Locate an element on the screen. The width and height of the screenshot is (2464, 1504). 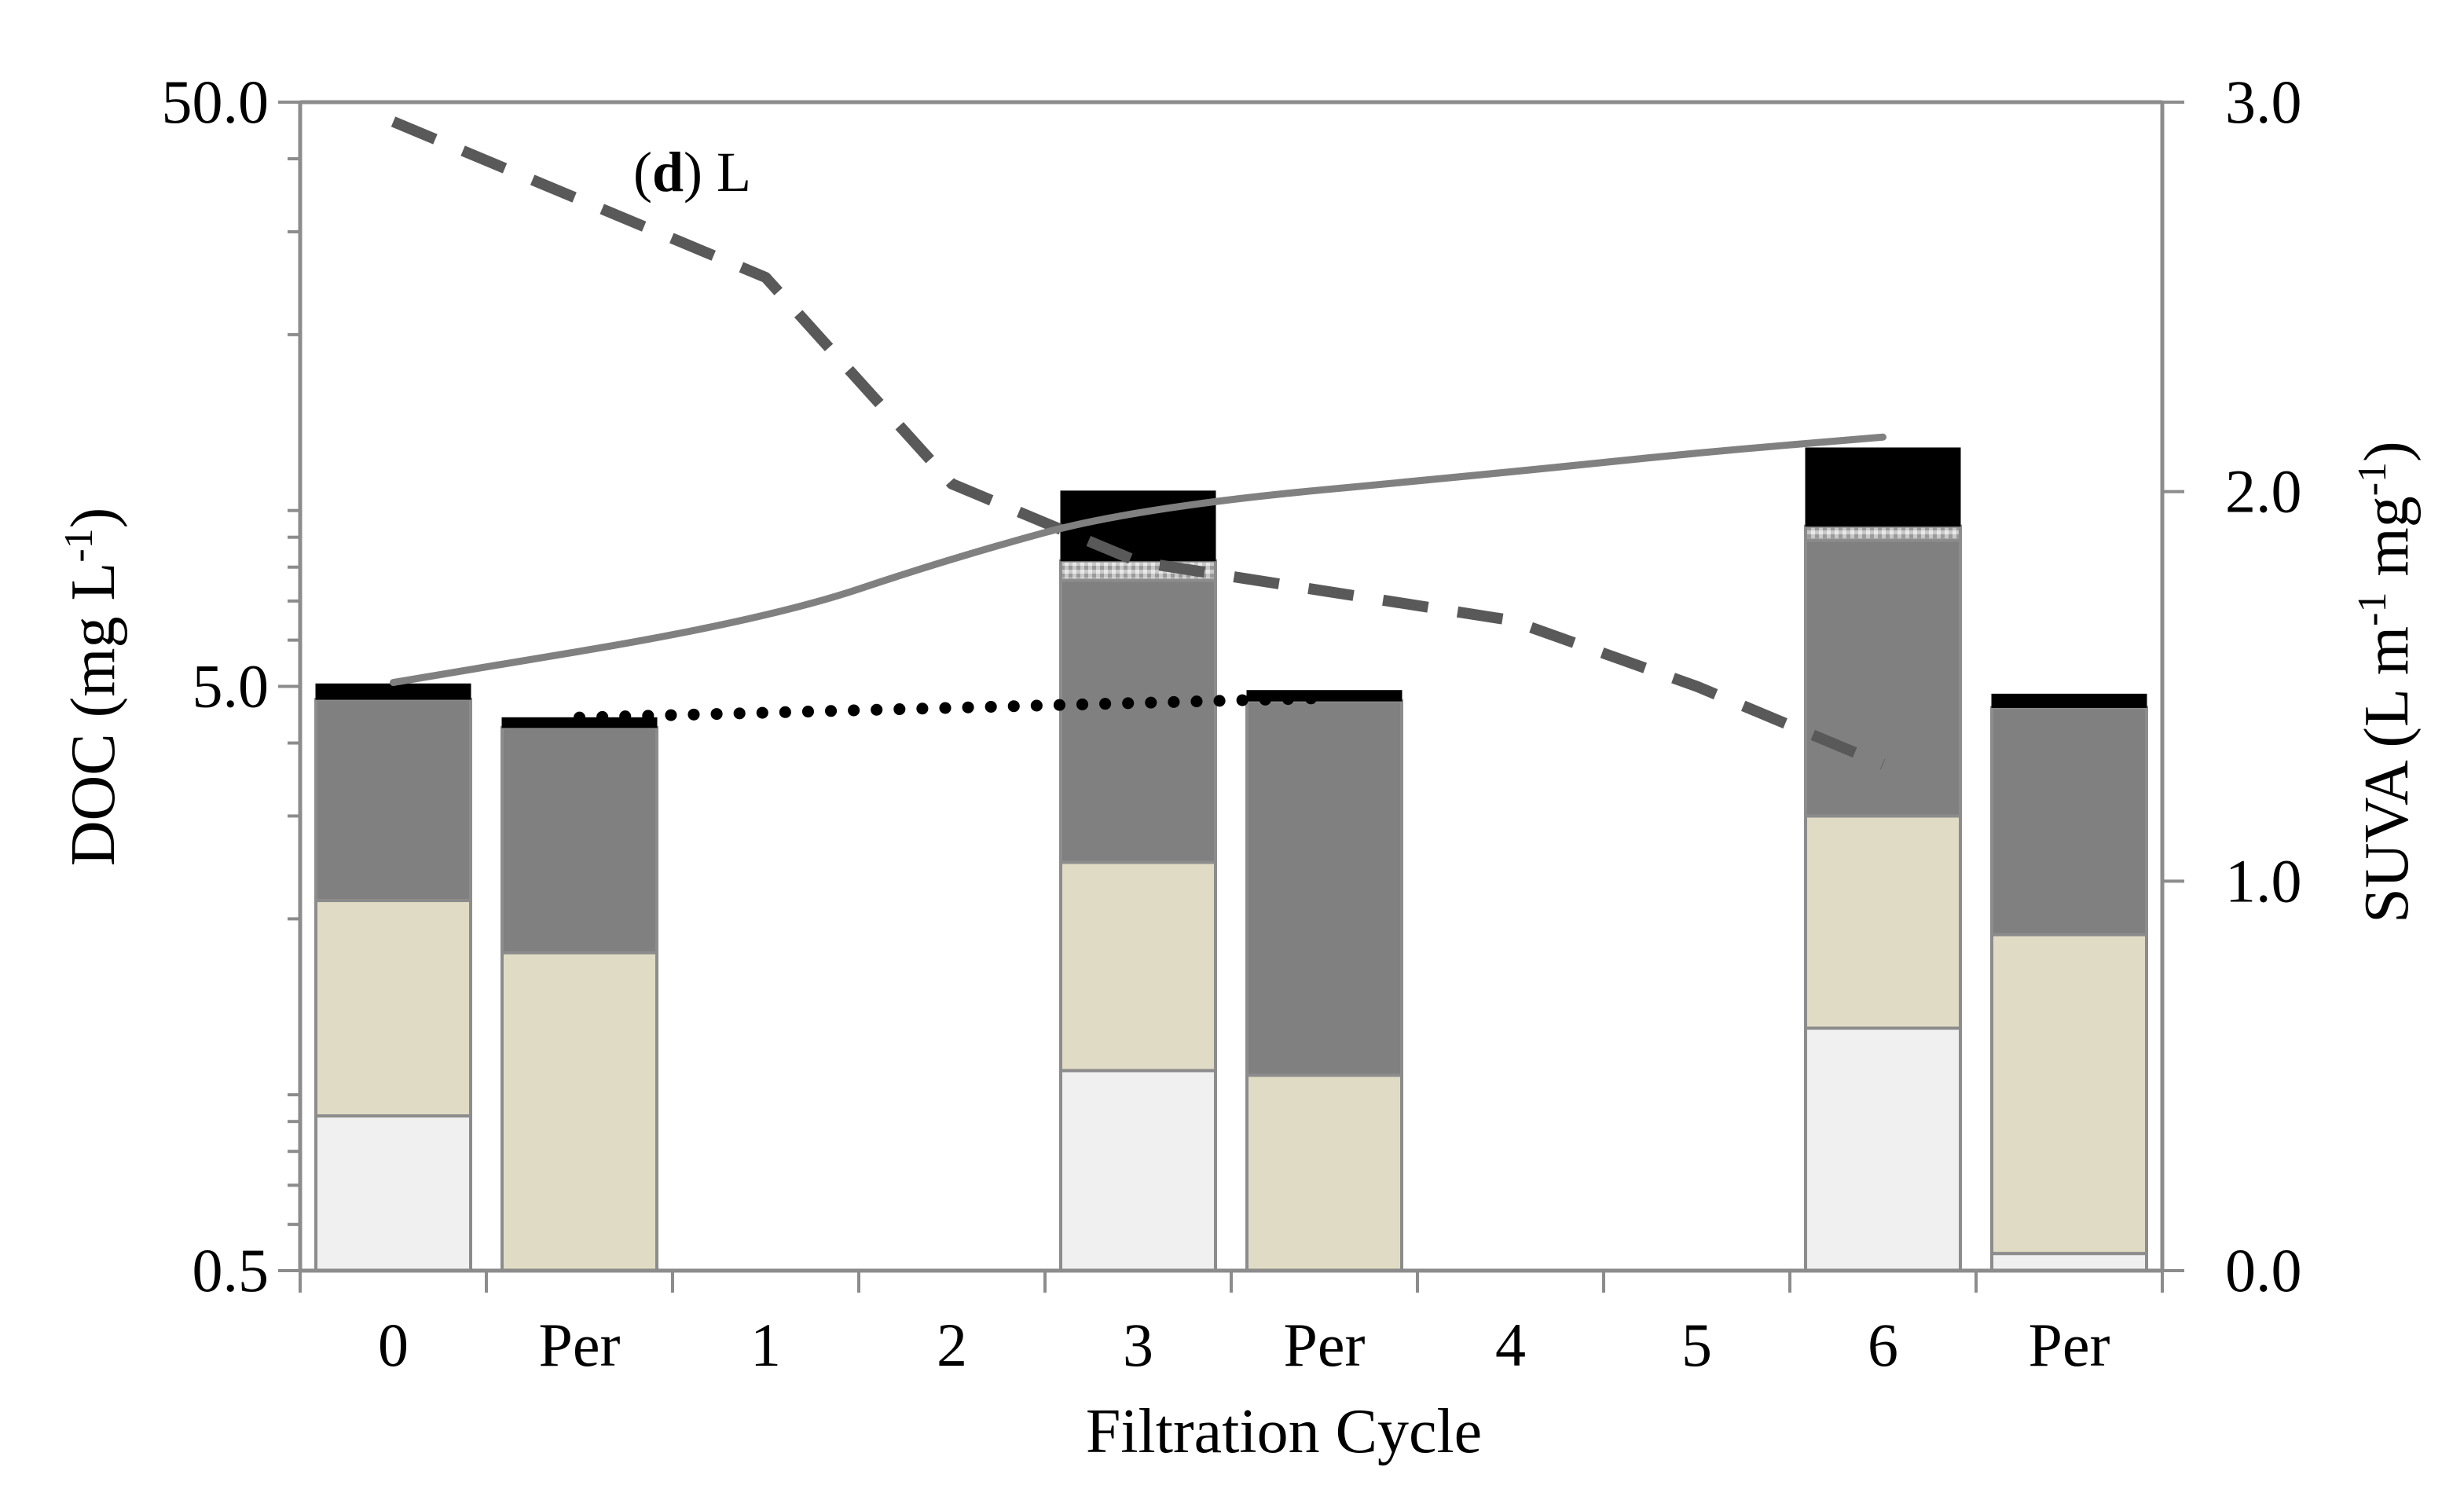
x-tick-label: 1 is located at coordinates (765, 1345).